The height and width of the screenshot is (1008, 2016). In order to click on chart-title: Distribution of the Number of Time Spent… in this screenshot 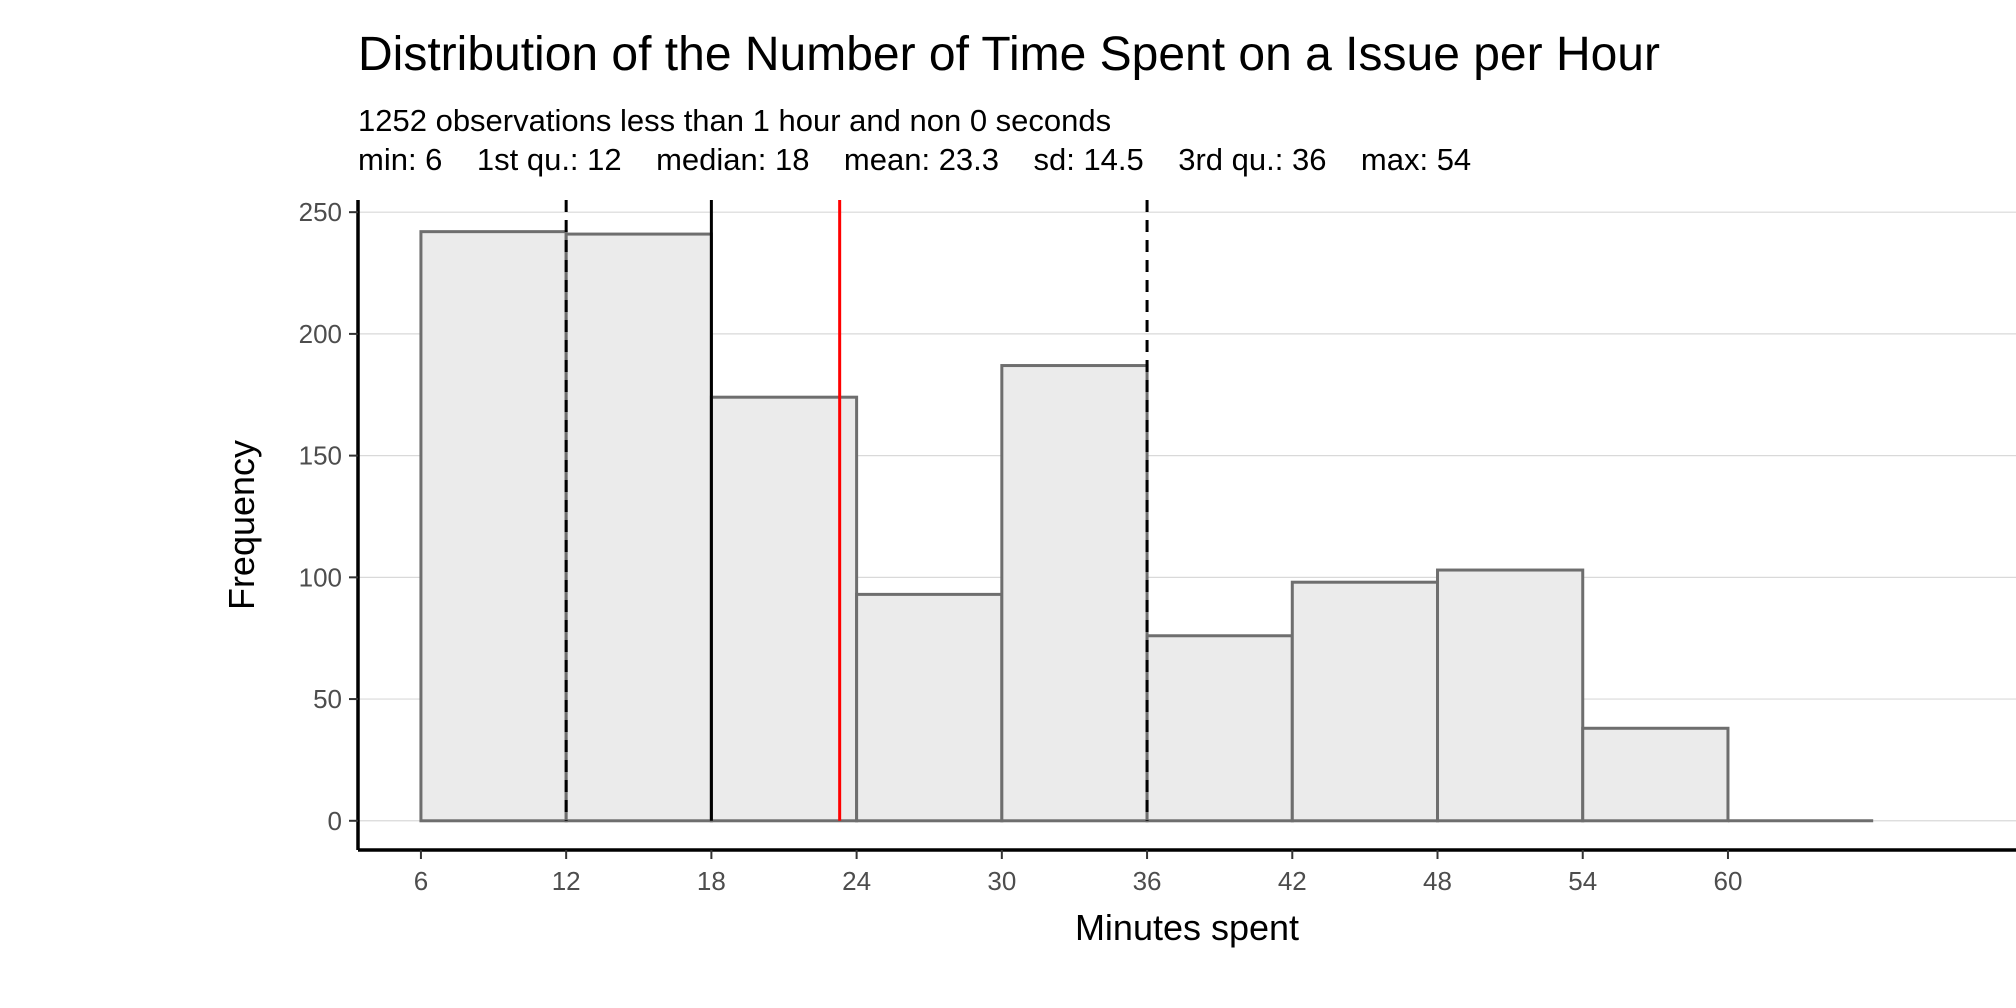, I will do `click(1009, 54)`.